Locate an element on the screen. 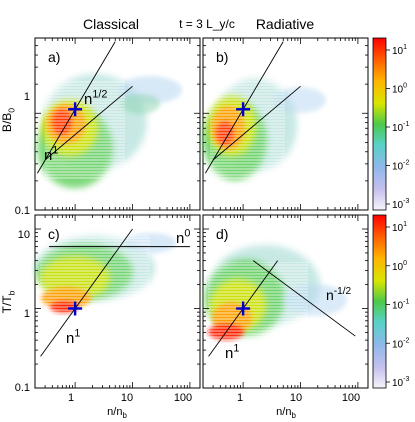  panel-c-cross-marker is located at coordinates (75, 308).